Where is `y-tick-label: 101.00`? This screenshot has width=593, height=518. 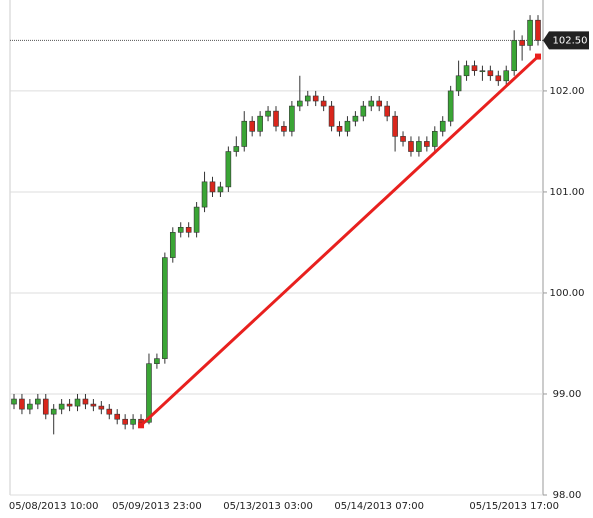 y-tick-label: 101.00 is located at coordinates (567, 192).